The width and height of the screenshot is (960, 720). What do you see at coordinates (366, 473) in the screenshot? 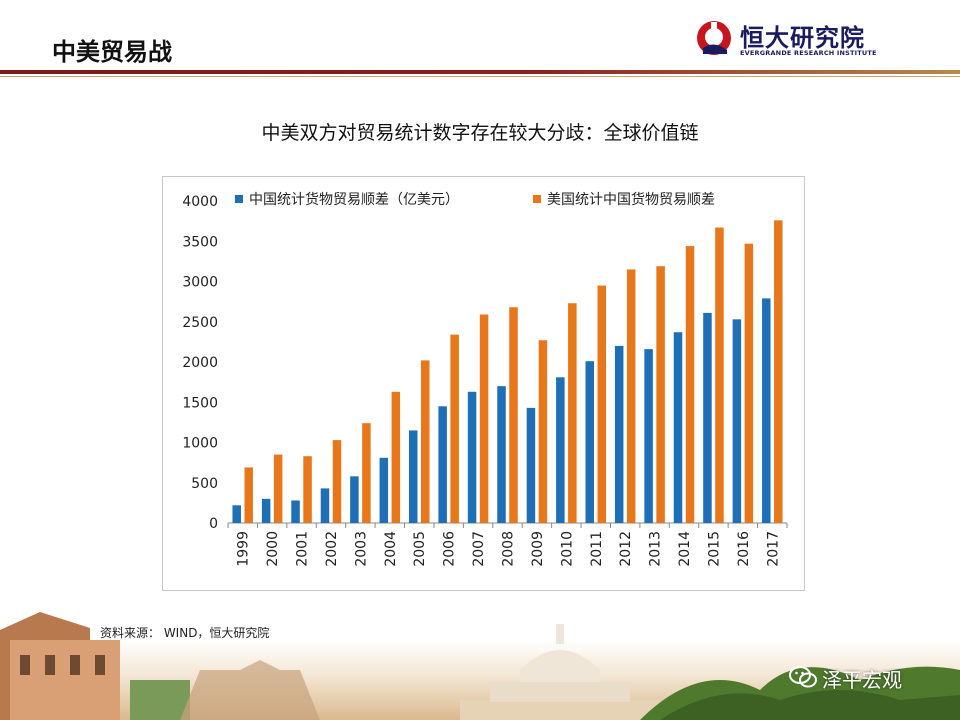
I see `bar-us-2003` at bounding box center [366, 473].